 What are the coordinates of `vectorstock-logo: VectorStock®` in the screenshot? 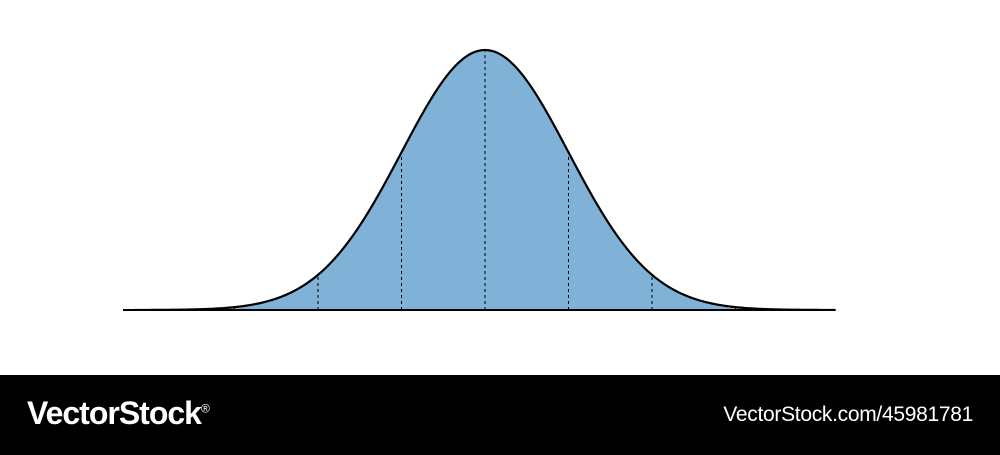 It's located at (118, 413).